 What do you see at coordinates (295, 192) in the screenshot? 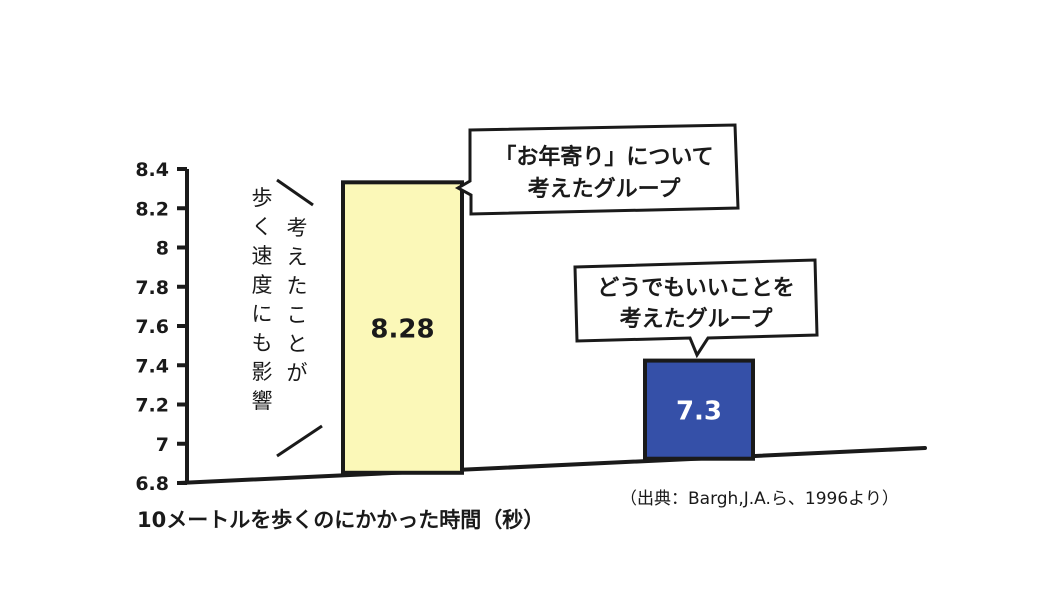
I see `annotation-slash-top` at bounding box center [295, 192].